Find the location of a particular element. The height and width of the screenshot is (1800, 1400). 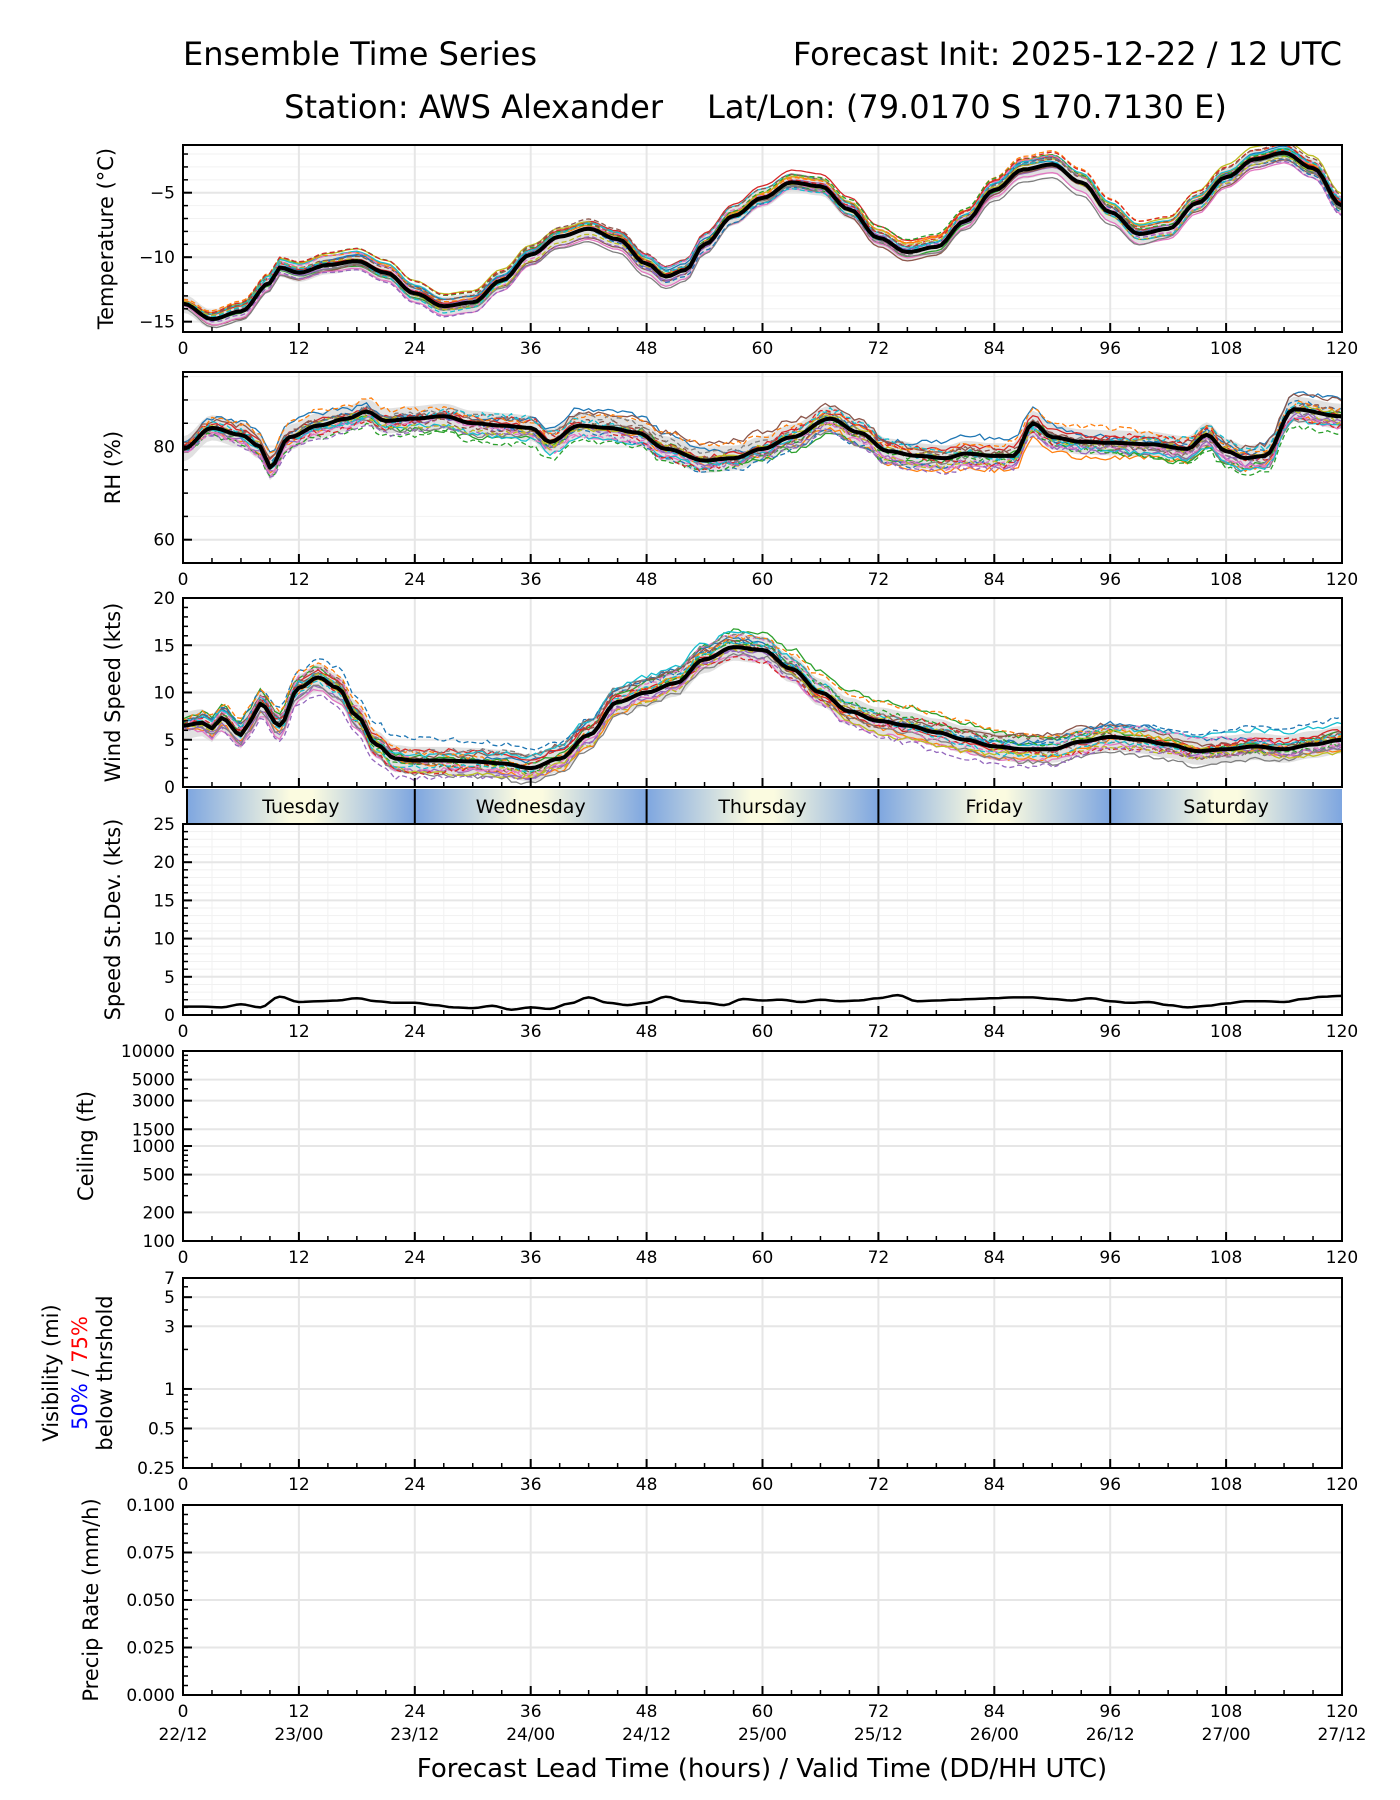

day-label: Tuesday is located at coordinates (300, 807).